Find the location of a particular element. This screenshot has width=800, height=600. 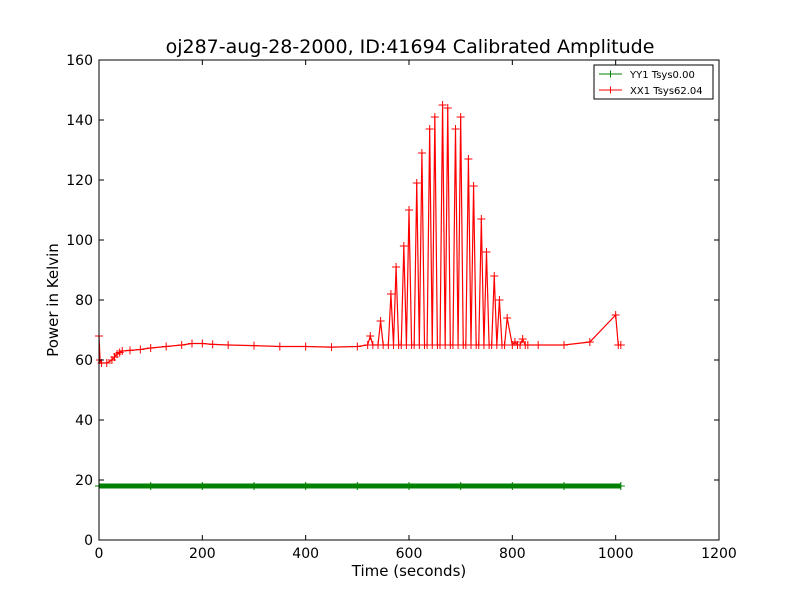

y-tick-label: 40 is located at coordinates (84, 421).